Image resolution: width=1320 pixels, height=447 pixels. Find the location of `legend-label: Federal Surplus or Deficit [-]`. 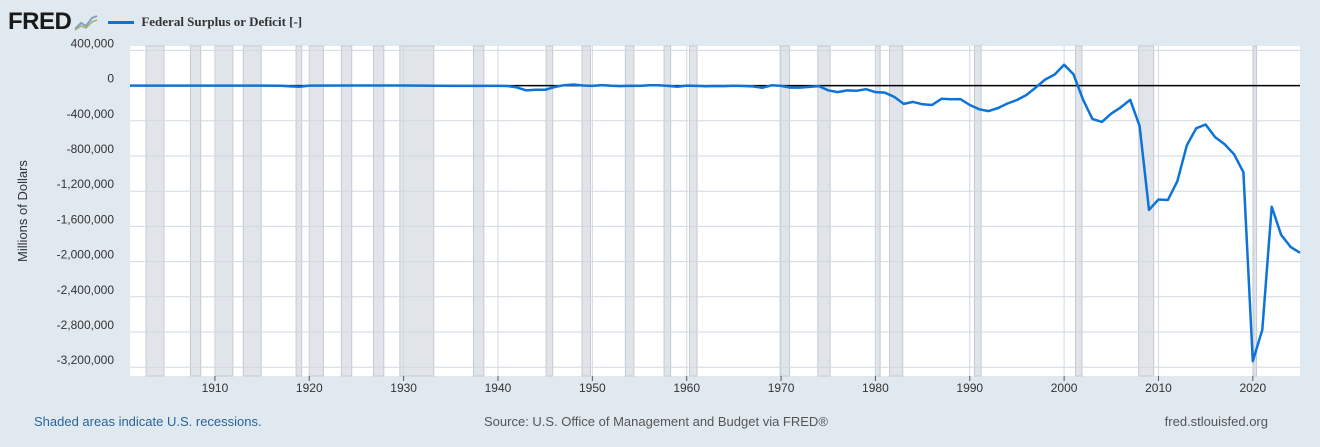

legend-label: Federal Surplus or Deficit [-] is located at coordinates (222, 21).